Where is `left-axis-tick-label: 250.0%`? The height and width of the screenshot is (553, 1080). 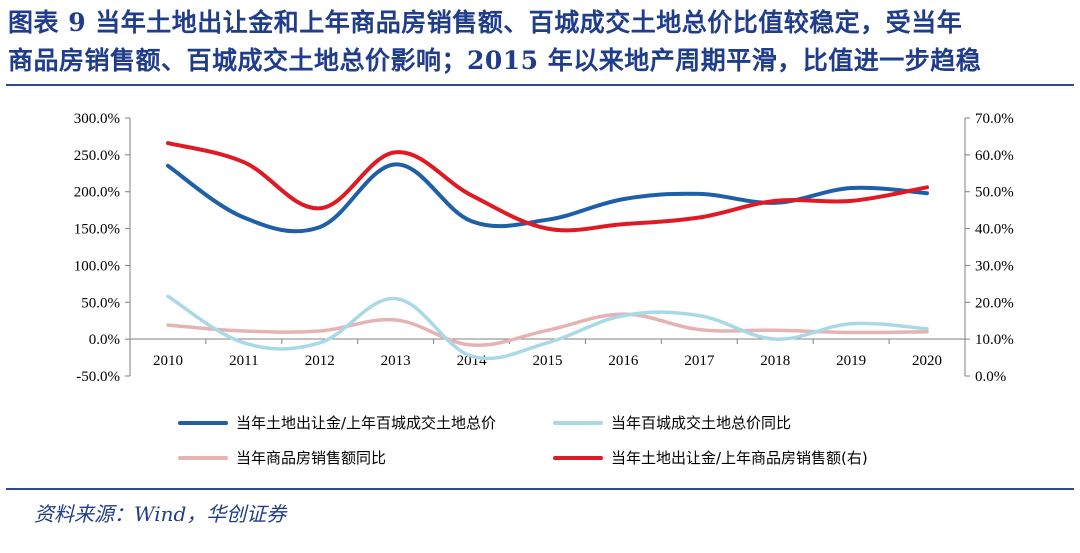
left-axis-tick-label: 250.0% is located at coordinates (97, 156).